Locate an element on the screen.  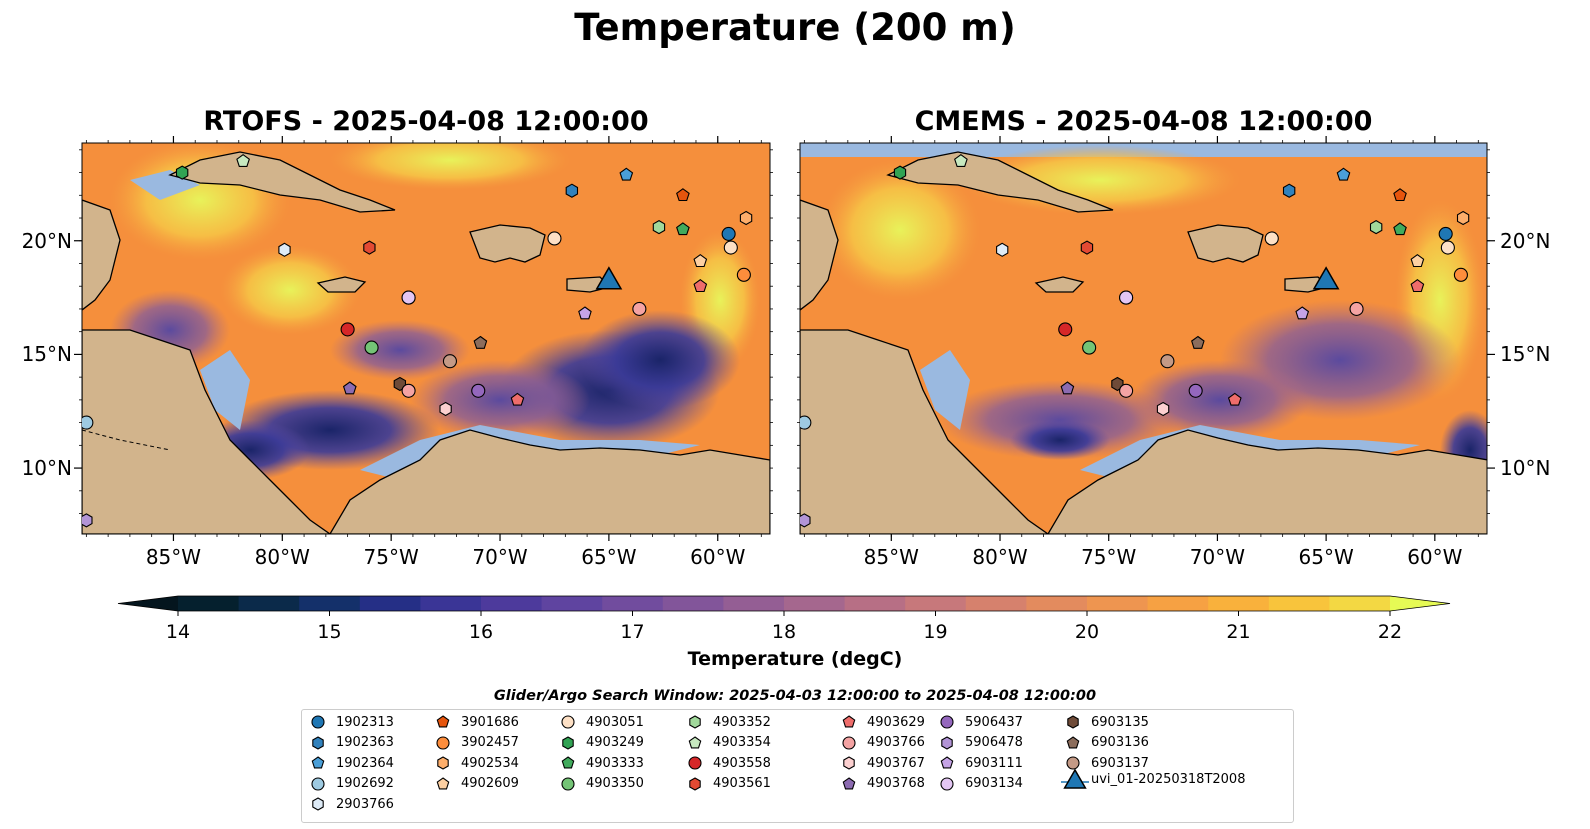
legend-item: 1902364 is located at coordinates (352, 763).